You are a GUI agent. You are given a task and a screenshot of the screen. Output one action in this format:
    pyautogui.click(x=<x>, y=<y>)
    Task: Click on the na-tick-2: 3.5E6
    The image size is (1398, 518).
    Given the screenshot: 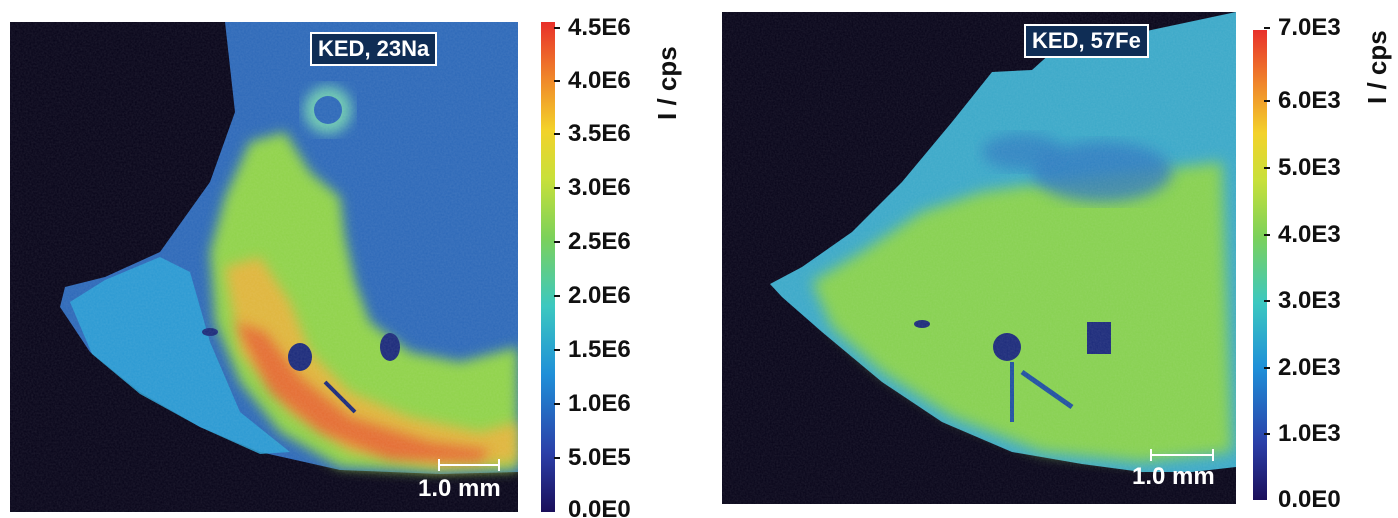 What is the action you would take?
    pyautogui.click(x=592, y=133)
    